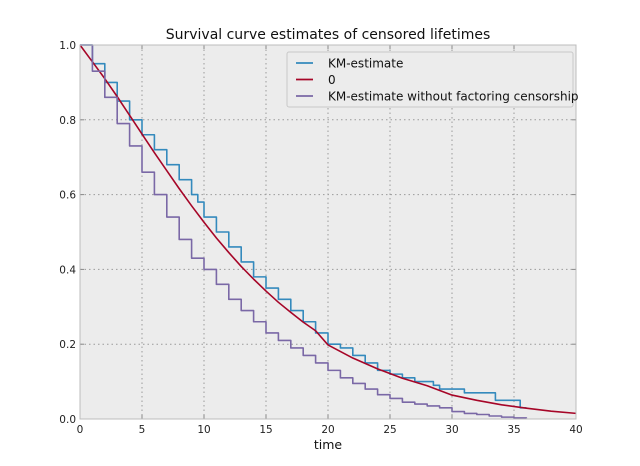 This screenshot has height=466, width=640. Describe the element at coordinates (328, 444) in the screenshot. I see `x-axis-label: time` at that location.